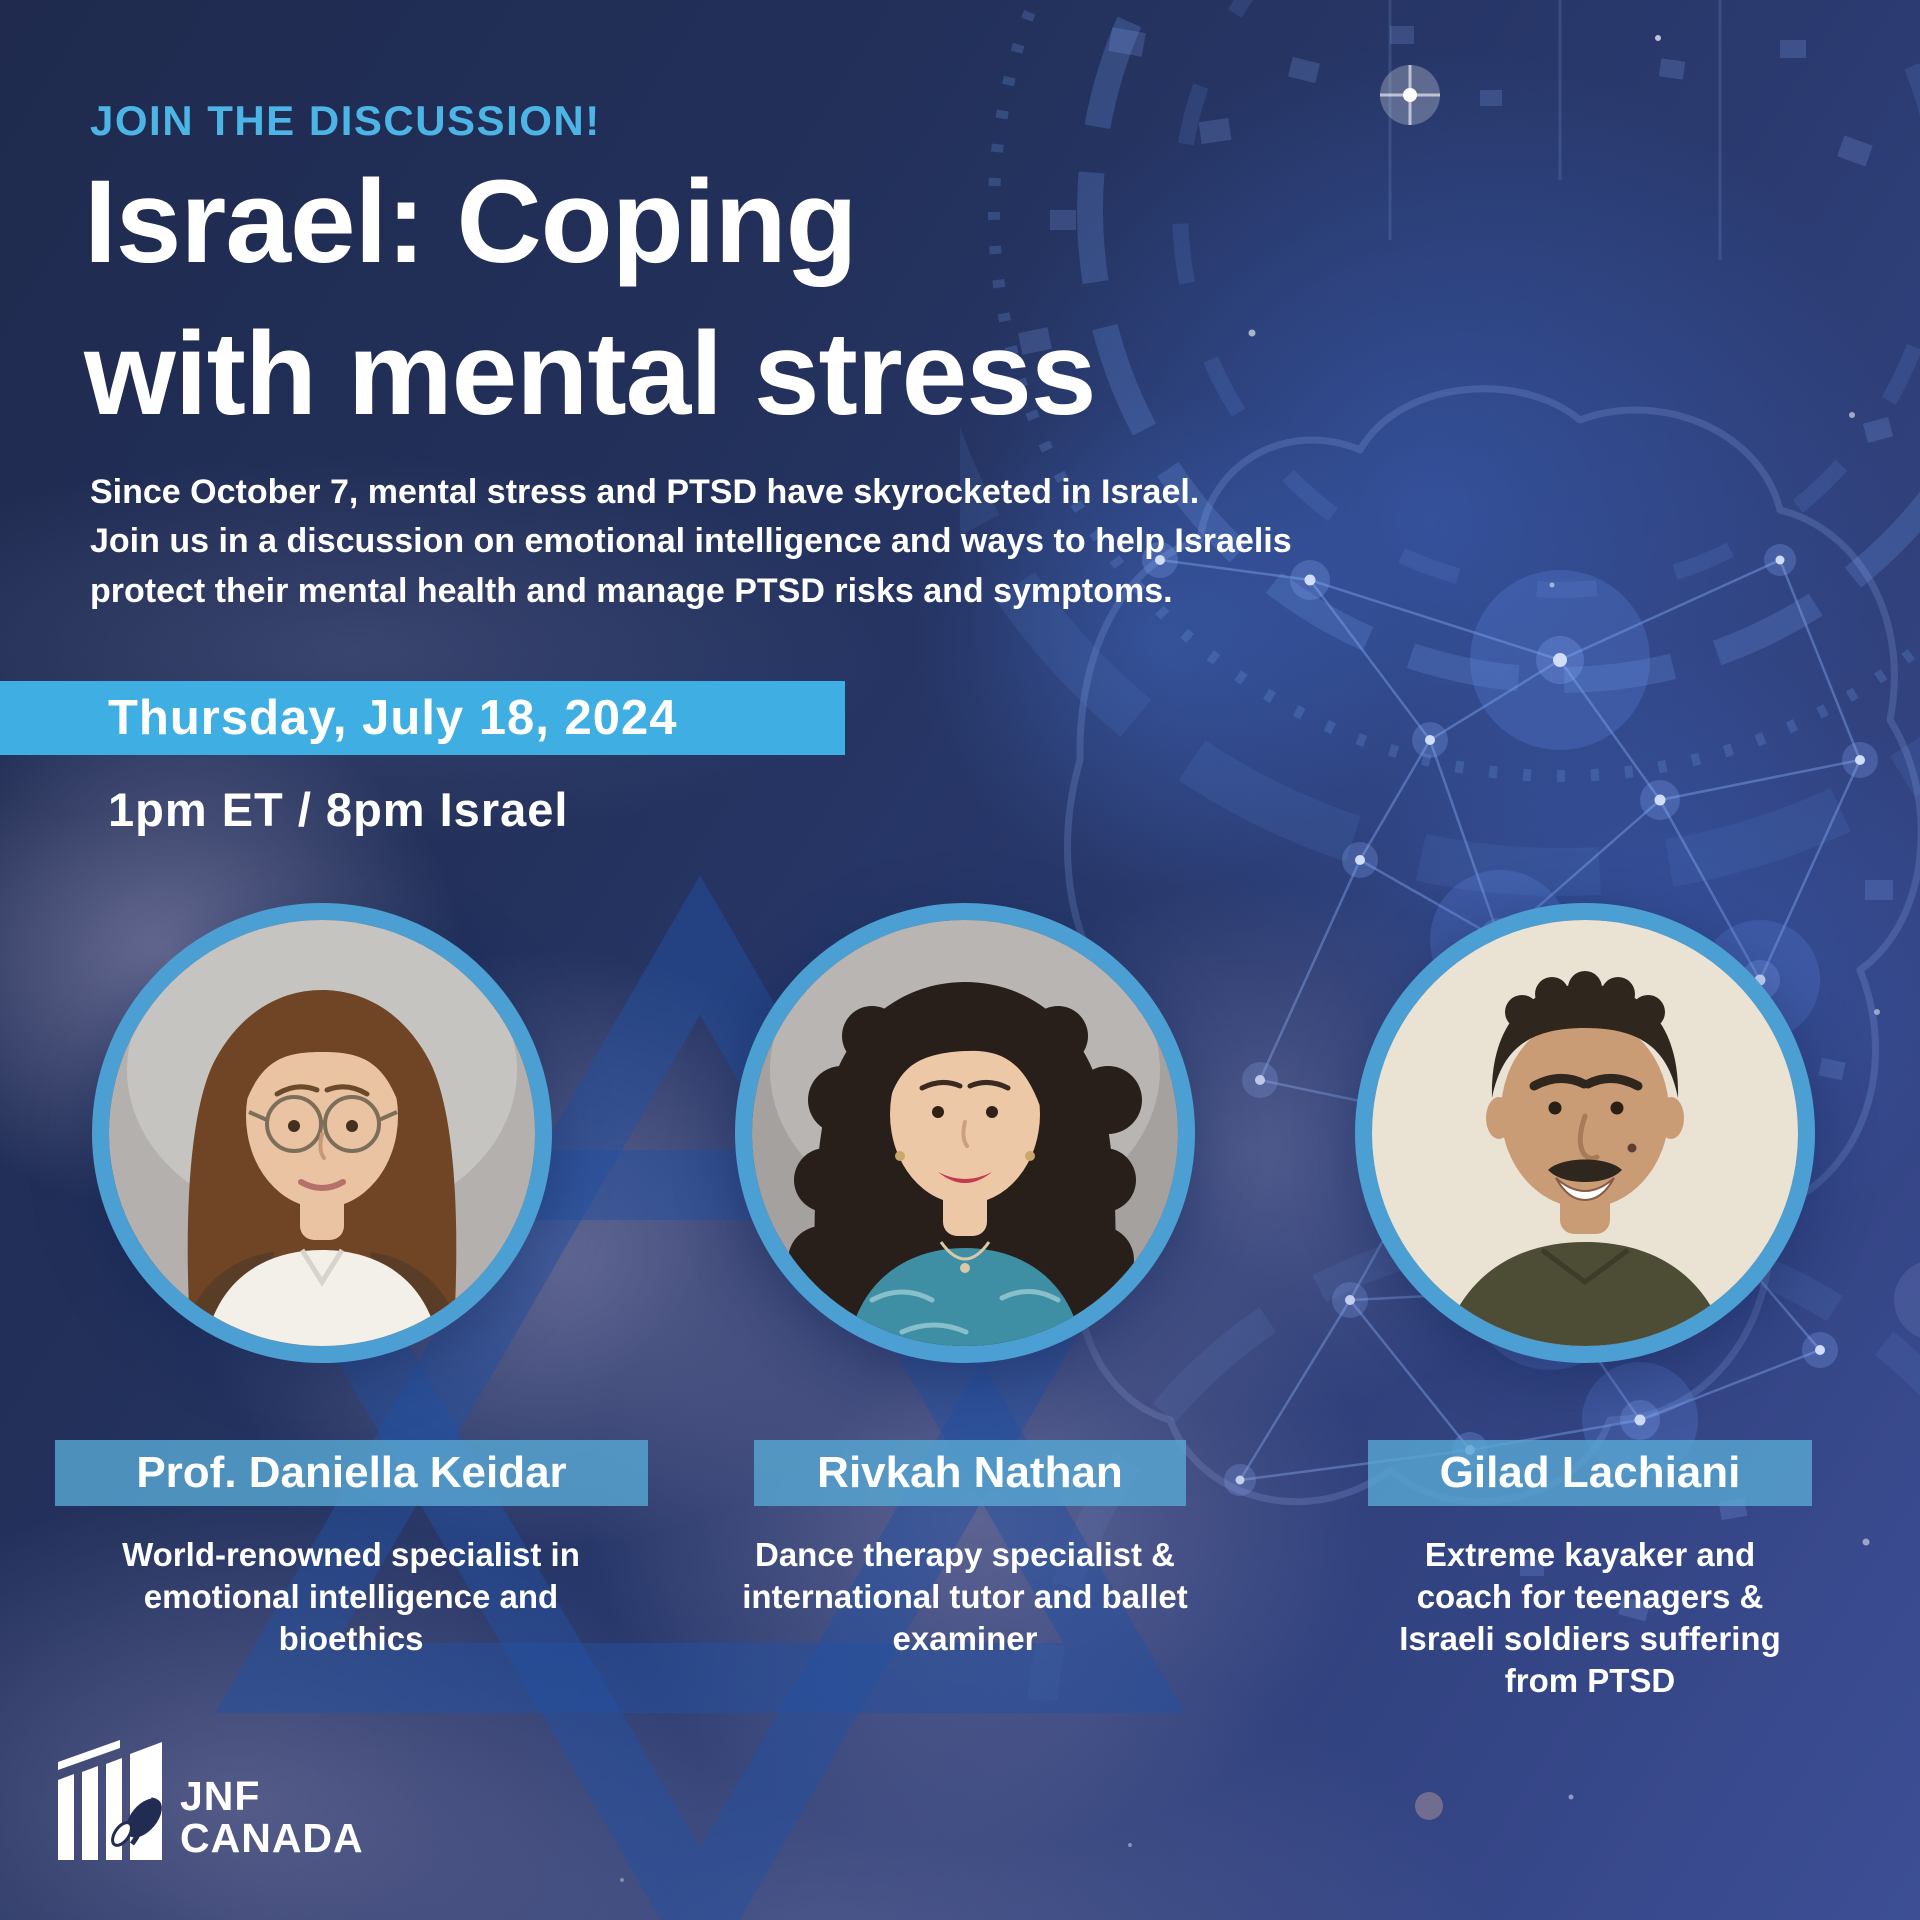  Describe the element at coordinates (590, 374) in the screenshot. I see `title-line-2: with mental stress` at that location.